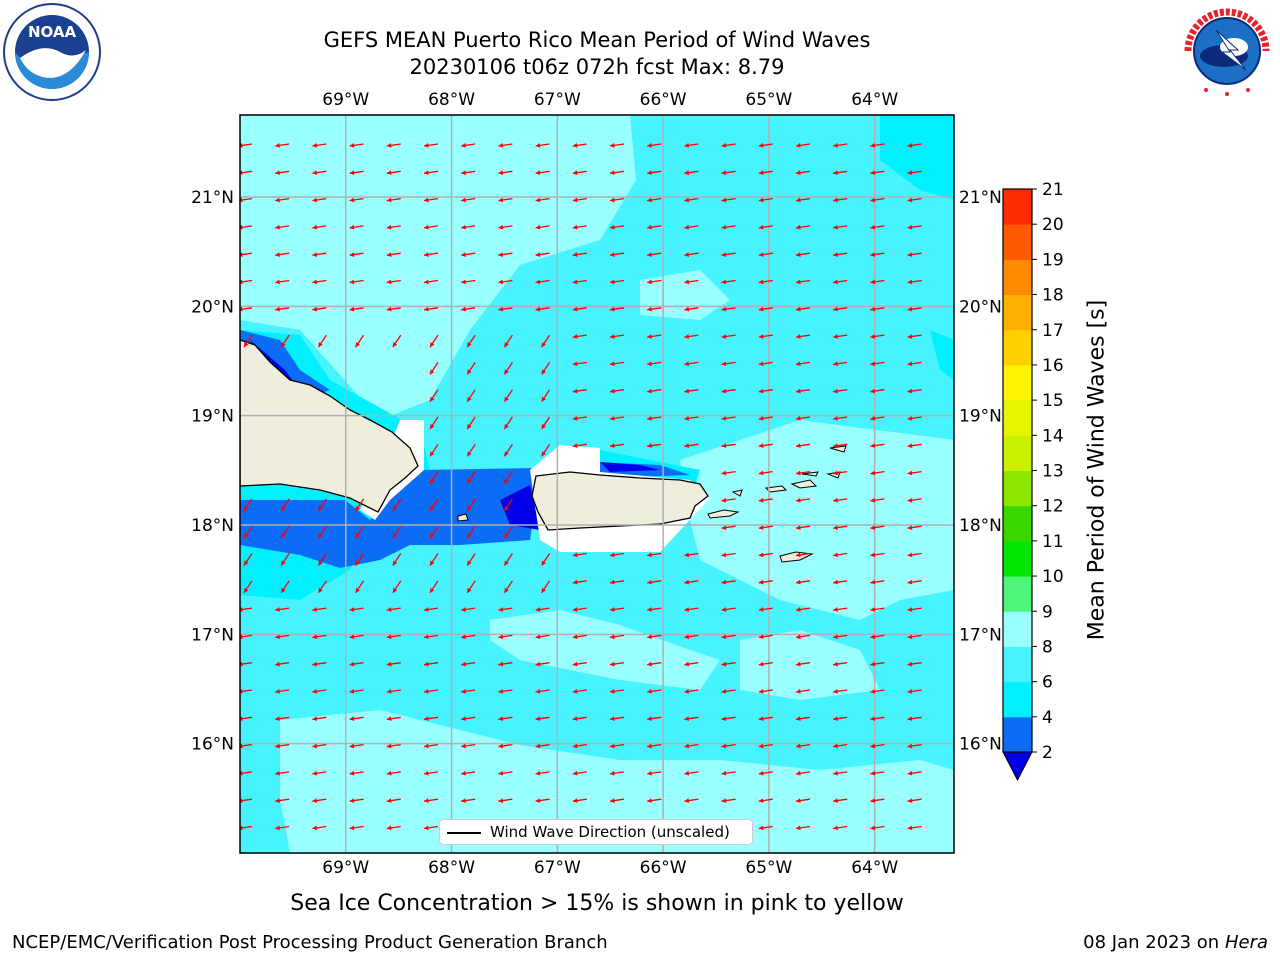 This screenshot has width=1280, height=960. I want to click on colorbar-tick-label: 2, so click(1047, 753).